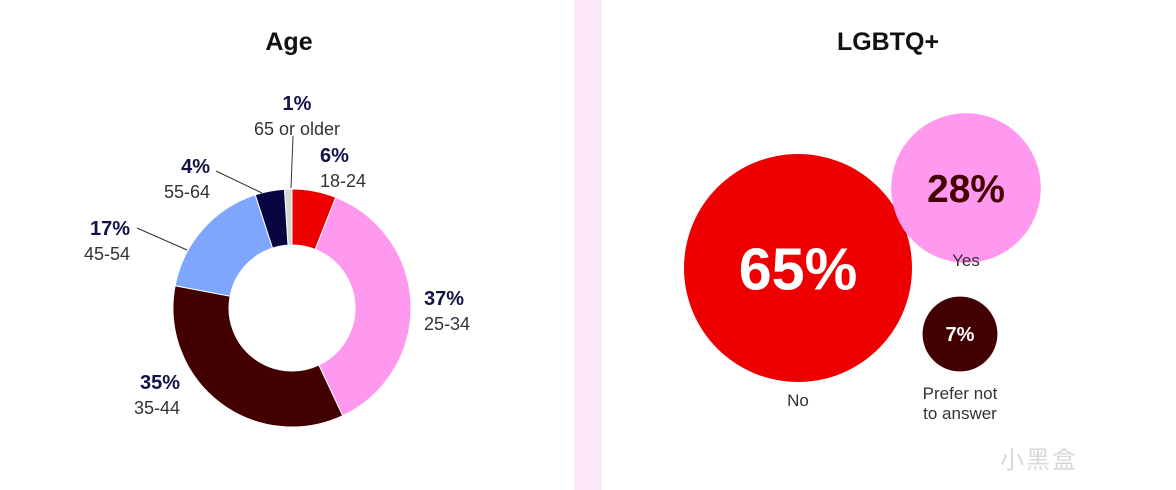 The height and width of the screenshot is (490, 1176). What do you see at coordinates (1039, 460) in the screenshot?
I see `watermark-text: 小黑盒` at bounding box center [1039, 460].